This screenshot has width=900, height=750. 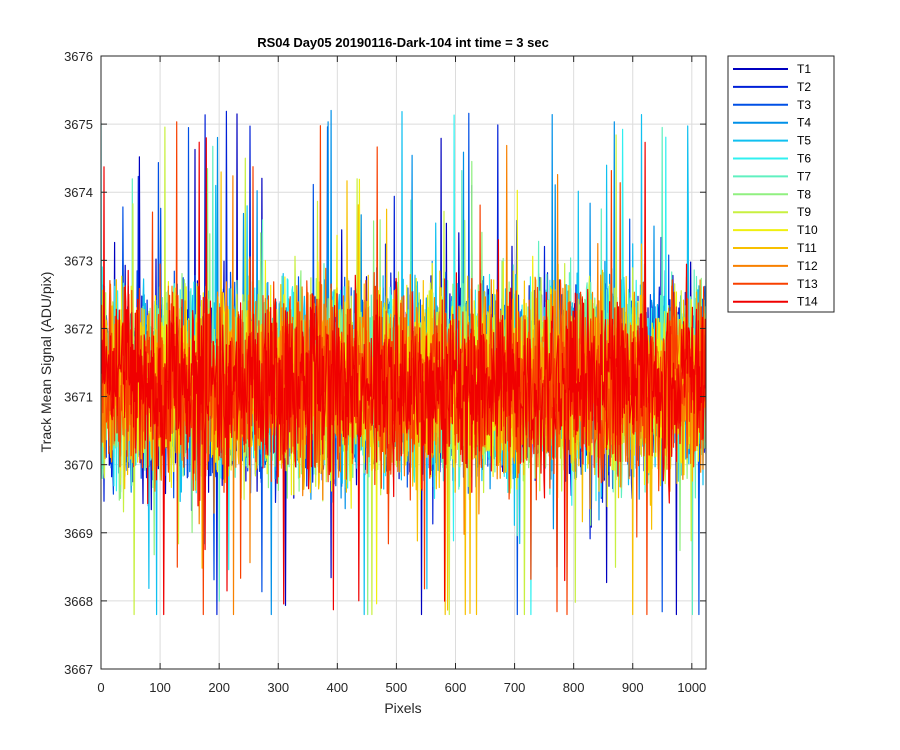 What do you see at coordinates (807, 266) in the screenshot?
I see `legend-label-t12: T12` at bounding box center [807, 266].